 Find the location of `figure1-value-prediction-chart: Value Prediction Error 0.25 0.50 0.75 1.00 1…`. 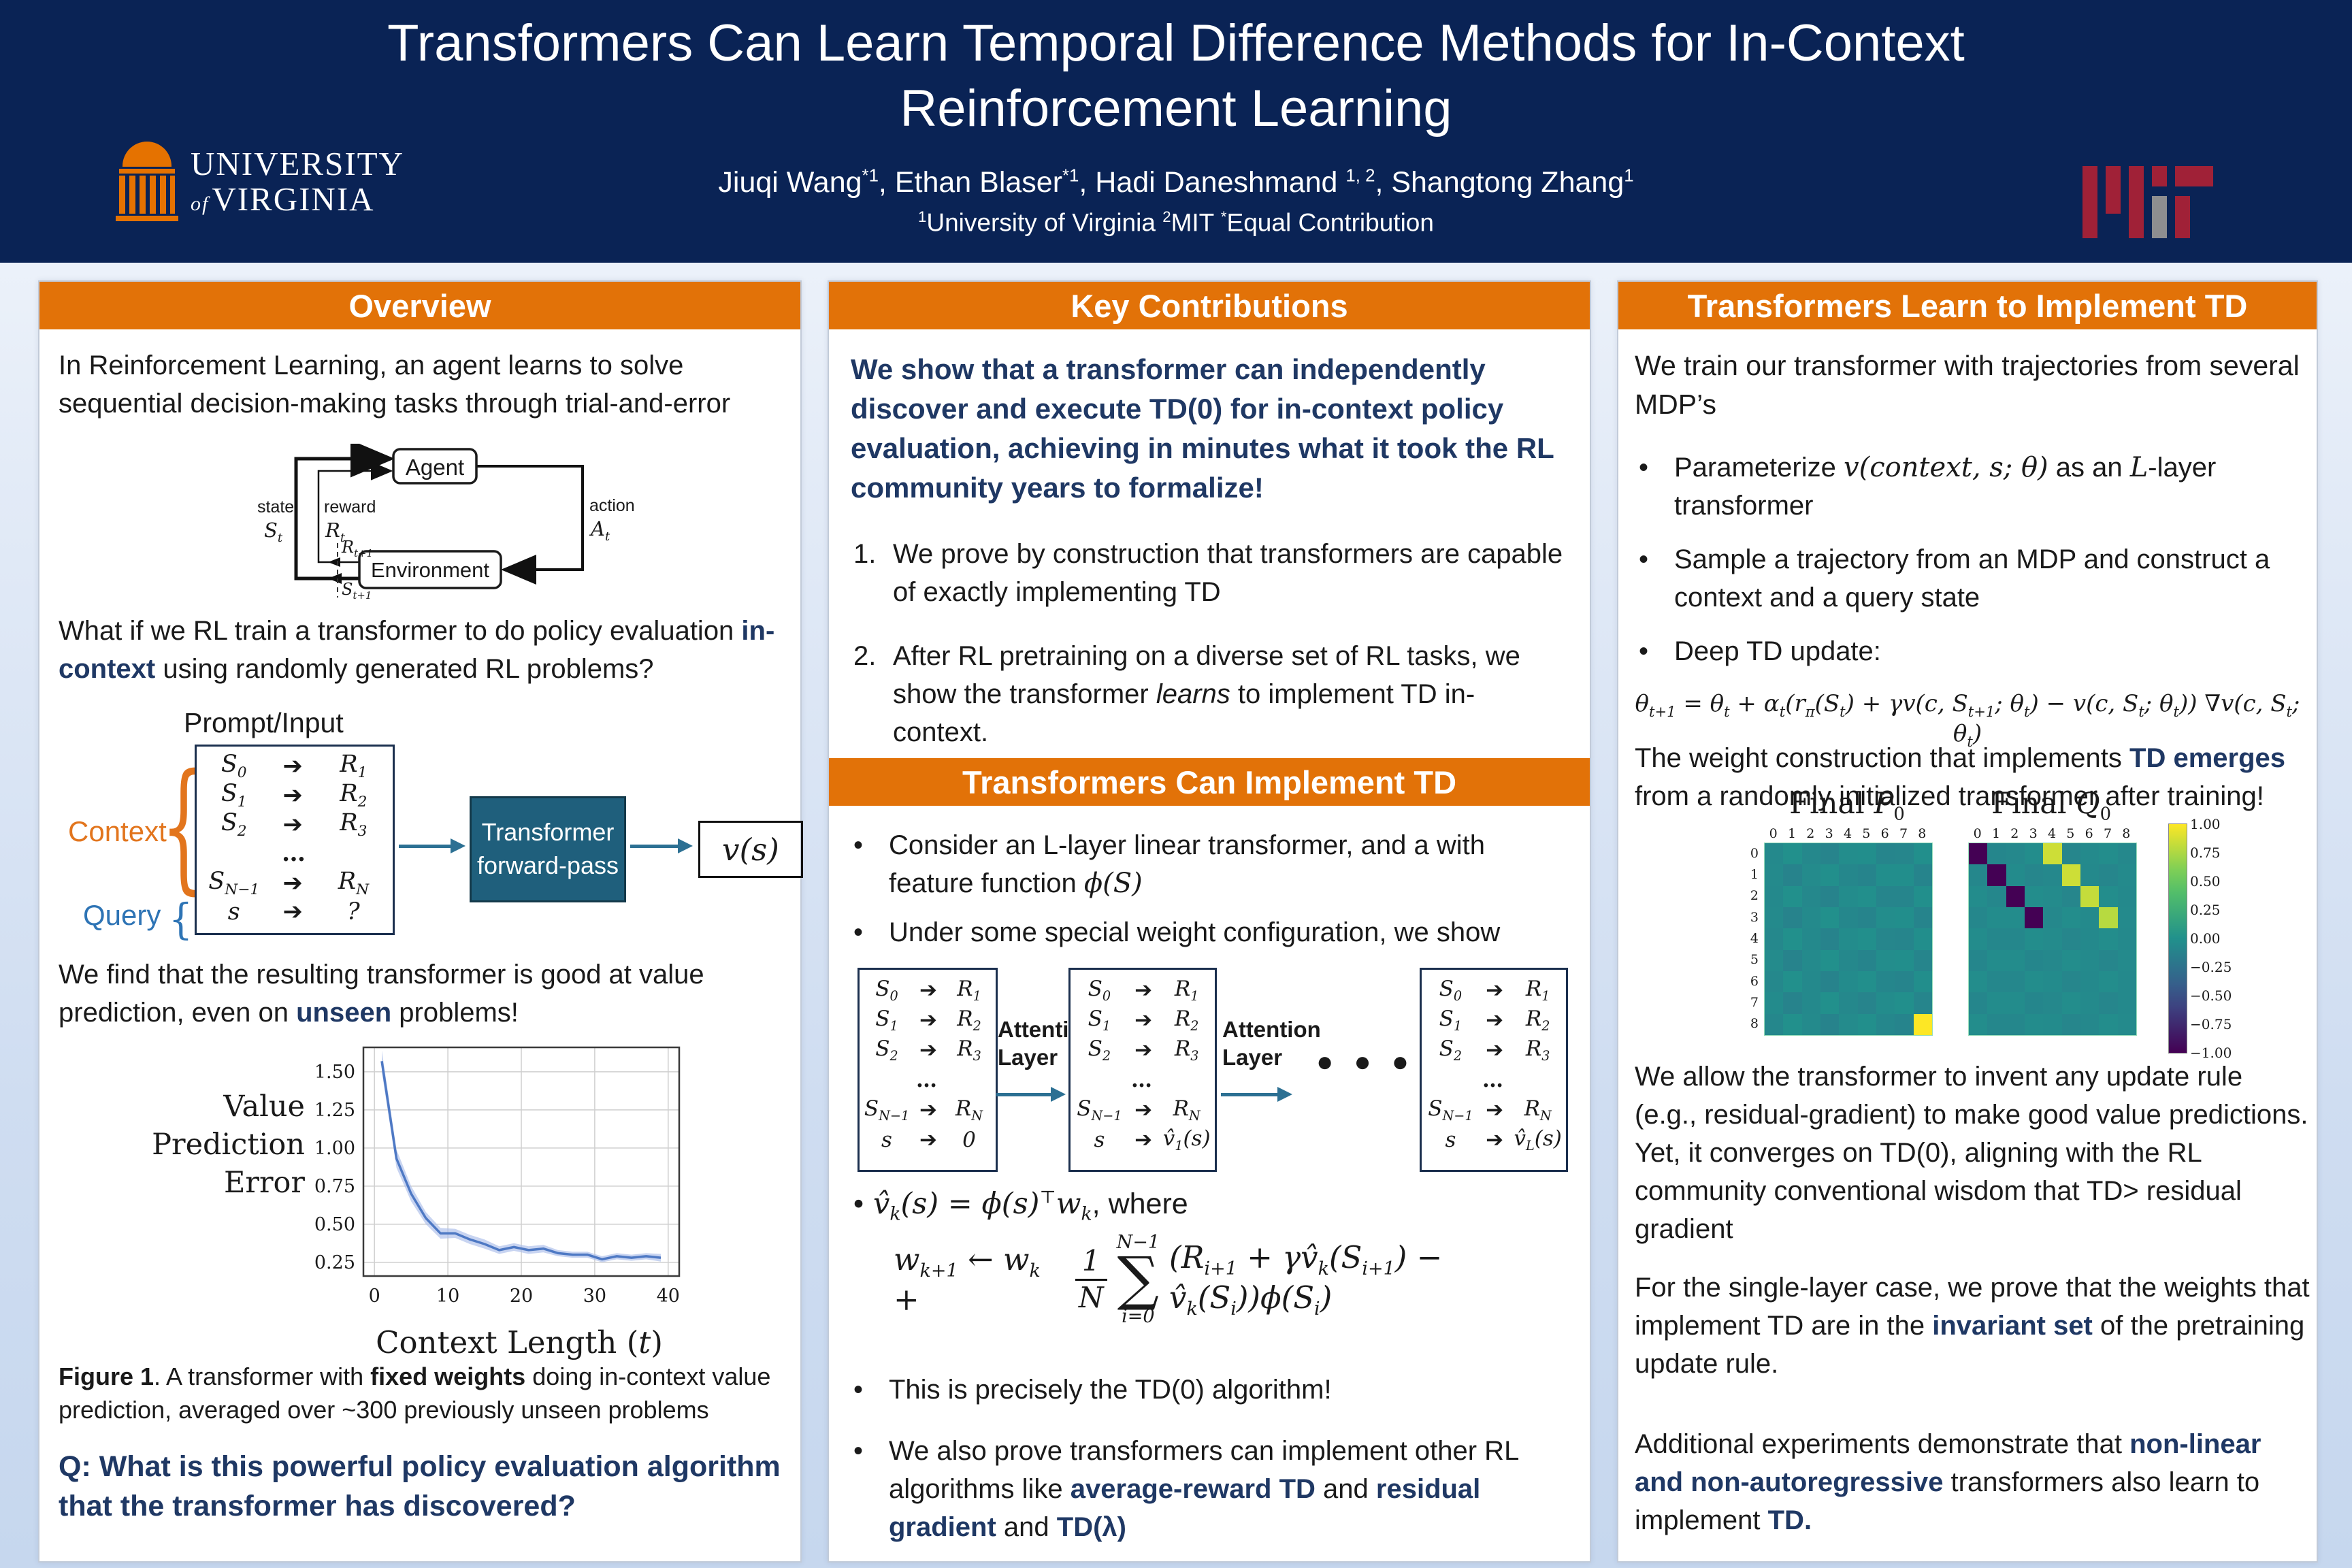

figure1-value-prediction-chart: Value Prediction Error 0.25 0.50 0.75 1.00 1… is located at coordinates (414, 1200).